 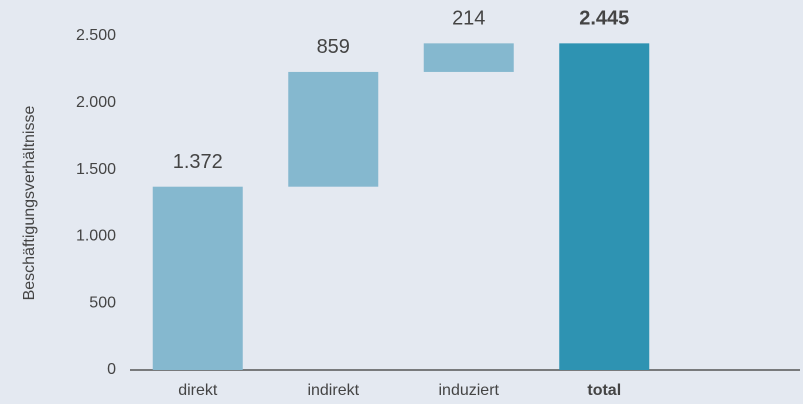 I want to click on x-tick-label: indirekt, so click(x=333, y=390).